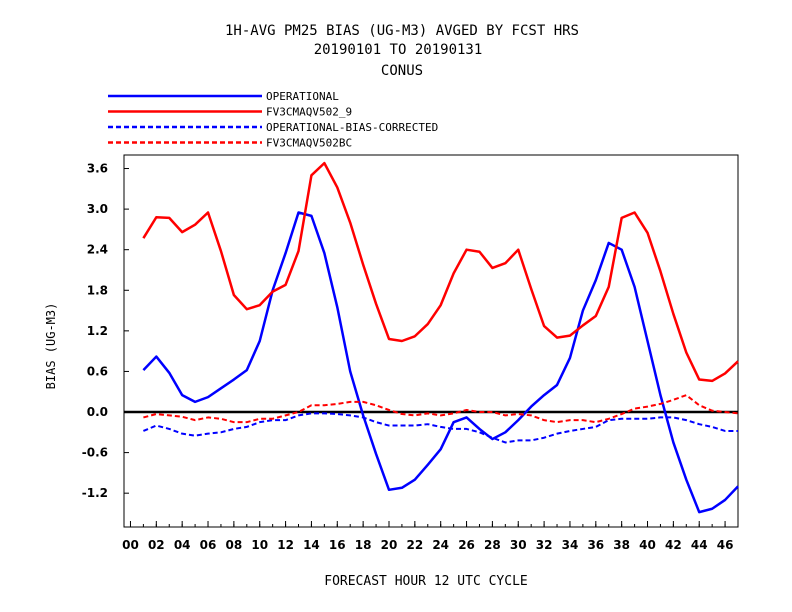  What do you see at coordinates (95, 453) in the screenshot?
I see `y-tick-label: -0.6` at bounding box center [95, 453].